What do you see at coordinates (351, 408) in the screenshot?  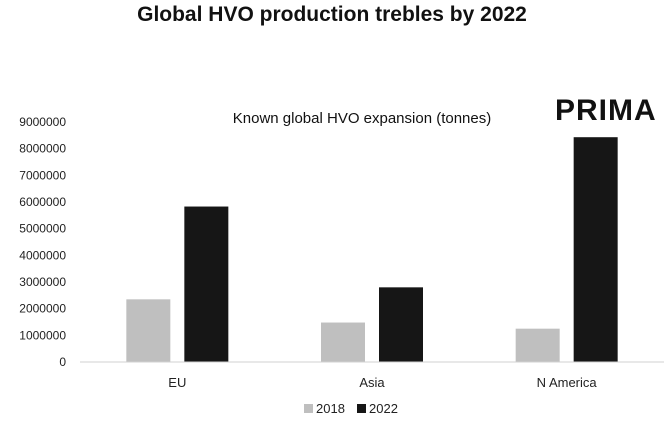 I see `legend: 2018 2022` at bounding box center [351, 408].